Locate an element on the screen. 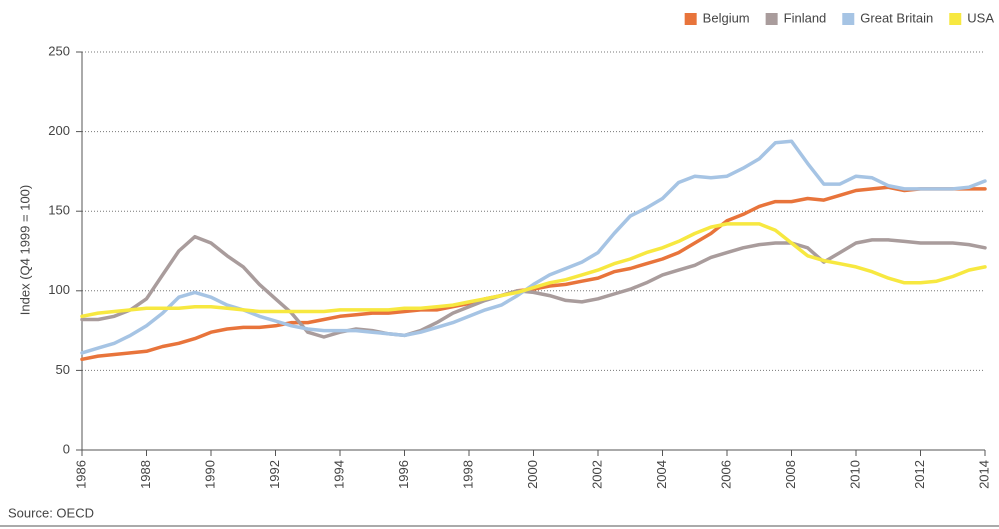 Image resolution: width=999 pixels, height=529 pixels. y-tick-label: 100 is located at coordinates (59, 289).